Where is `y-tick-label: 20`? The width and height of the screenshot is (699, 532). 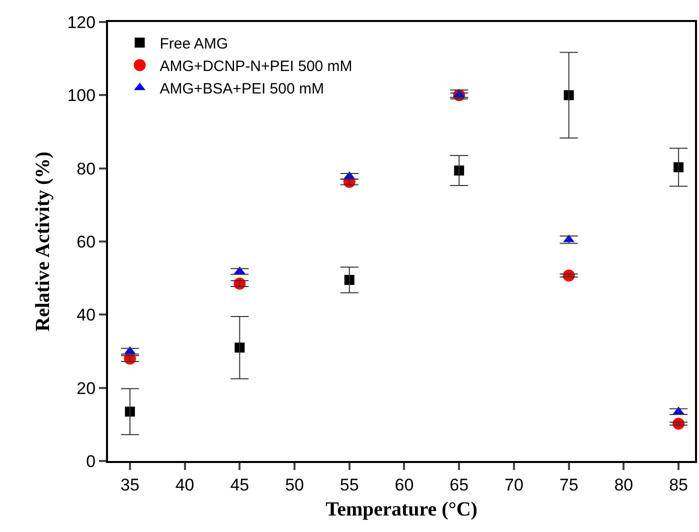
y-tick-label: 20 is located at coordinates (86, 388).